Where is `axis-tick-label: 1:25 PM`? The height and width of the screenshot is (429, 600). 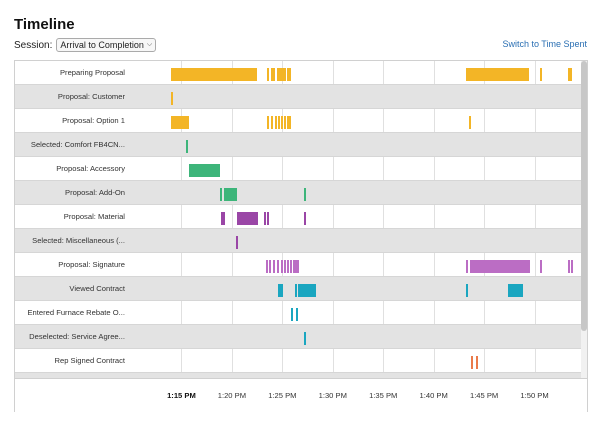
axis-tick-label: 1:25 PM is located at coordinates (282, 395).